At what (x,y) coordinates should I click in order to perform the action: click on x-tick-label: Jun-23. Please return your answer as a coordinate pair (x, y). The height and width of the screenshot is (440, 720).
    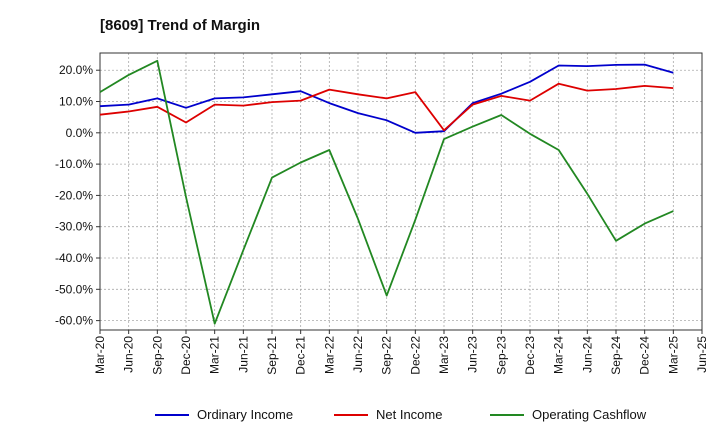
    Looking at the image, I should click on (473, 354).